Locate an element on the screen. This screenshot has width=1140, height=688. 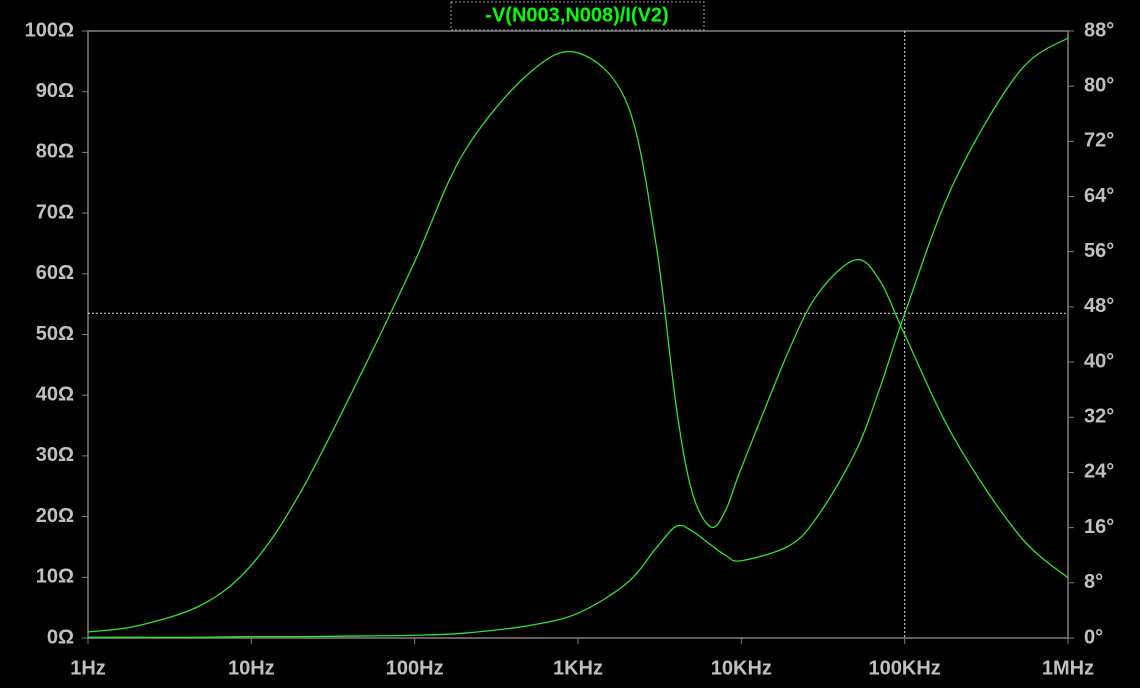
y-tick-label: 100Ω is located at coordinates (49, 30).